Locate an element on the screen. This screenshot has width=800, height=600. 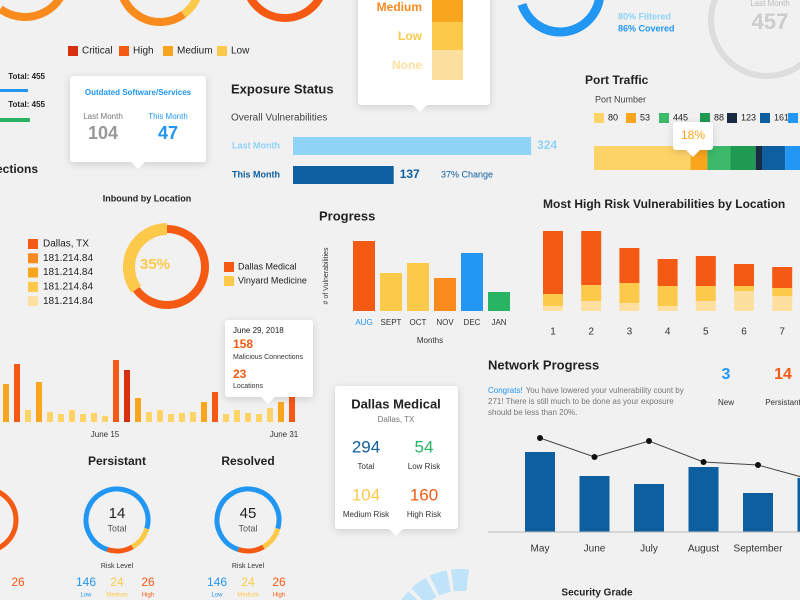
label: 35% is located at coordinates (155, 264).